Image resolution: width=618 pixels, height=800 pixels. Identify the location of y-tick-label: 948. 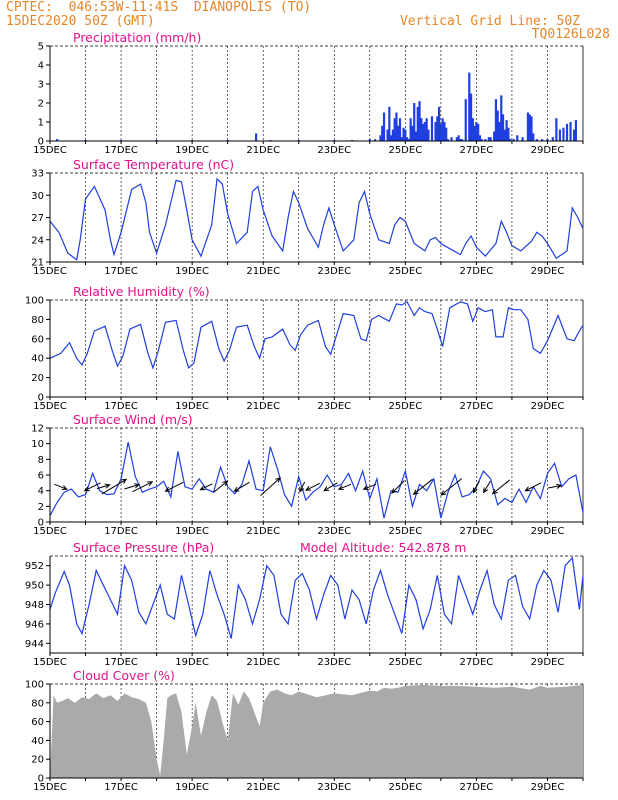
(34, 605).